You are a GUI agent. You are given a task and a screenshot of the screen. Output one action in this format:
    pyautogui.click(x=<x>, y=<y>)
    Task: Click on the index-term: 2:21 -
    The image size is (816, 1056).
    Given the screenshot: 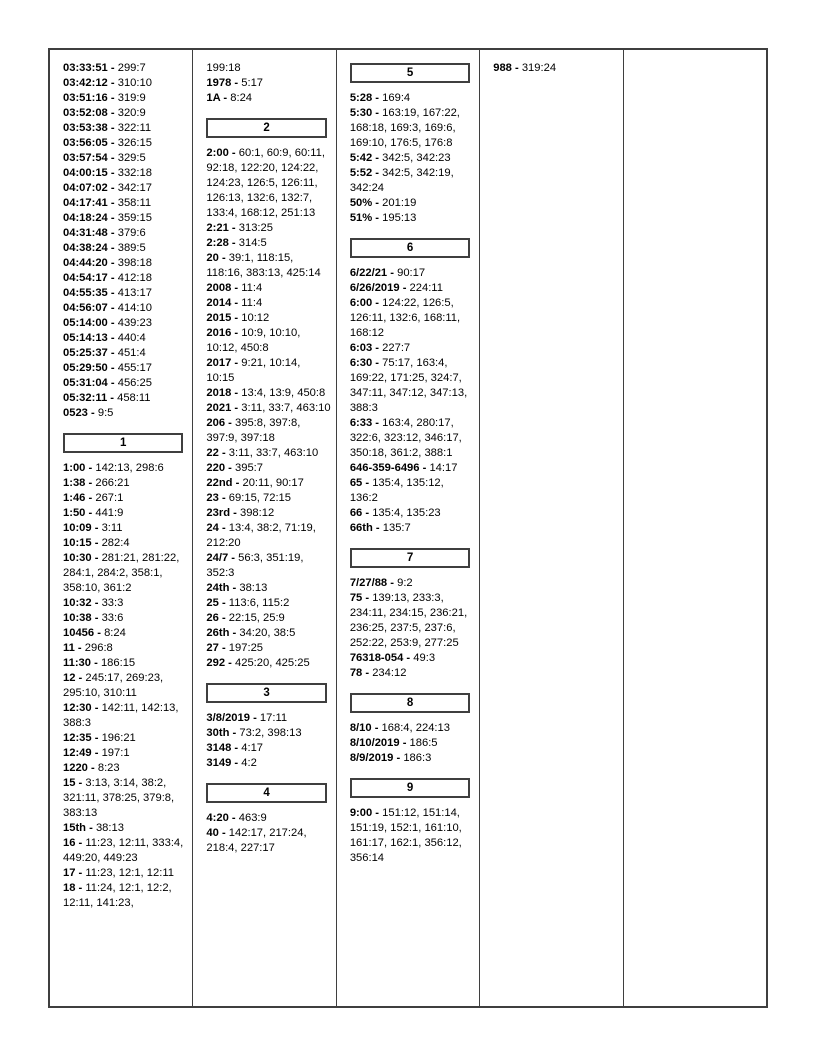 What is the action you would take?
    pyautogui.click(x=222, y=228)
    